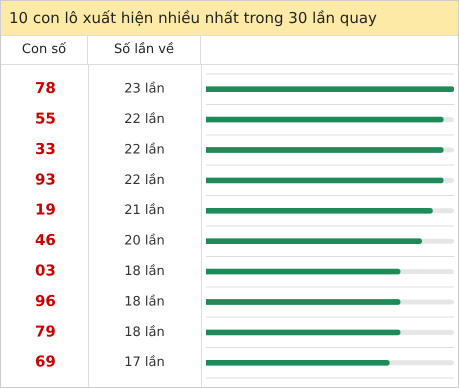 The height and width of the screenshot is (388, 459). I want to click on y-tick-label: 55, so click(45, 118).